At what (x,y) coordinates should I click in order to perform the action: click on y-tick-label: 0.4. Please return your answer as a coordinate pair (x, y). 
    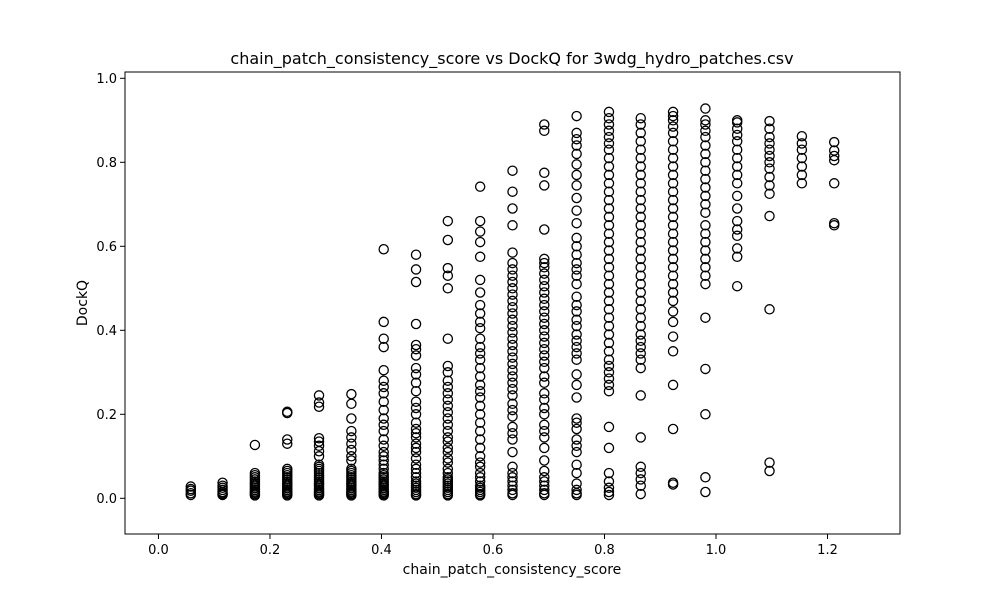
    Looking at the image, I should click on (106, 331).